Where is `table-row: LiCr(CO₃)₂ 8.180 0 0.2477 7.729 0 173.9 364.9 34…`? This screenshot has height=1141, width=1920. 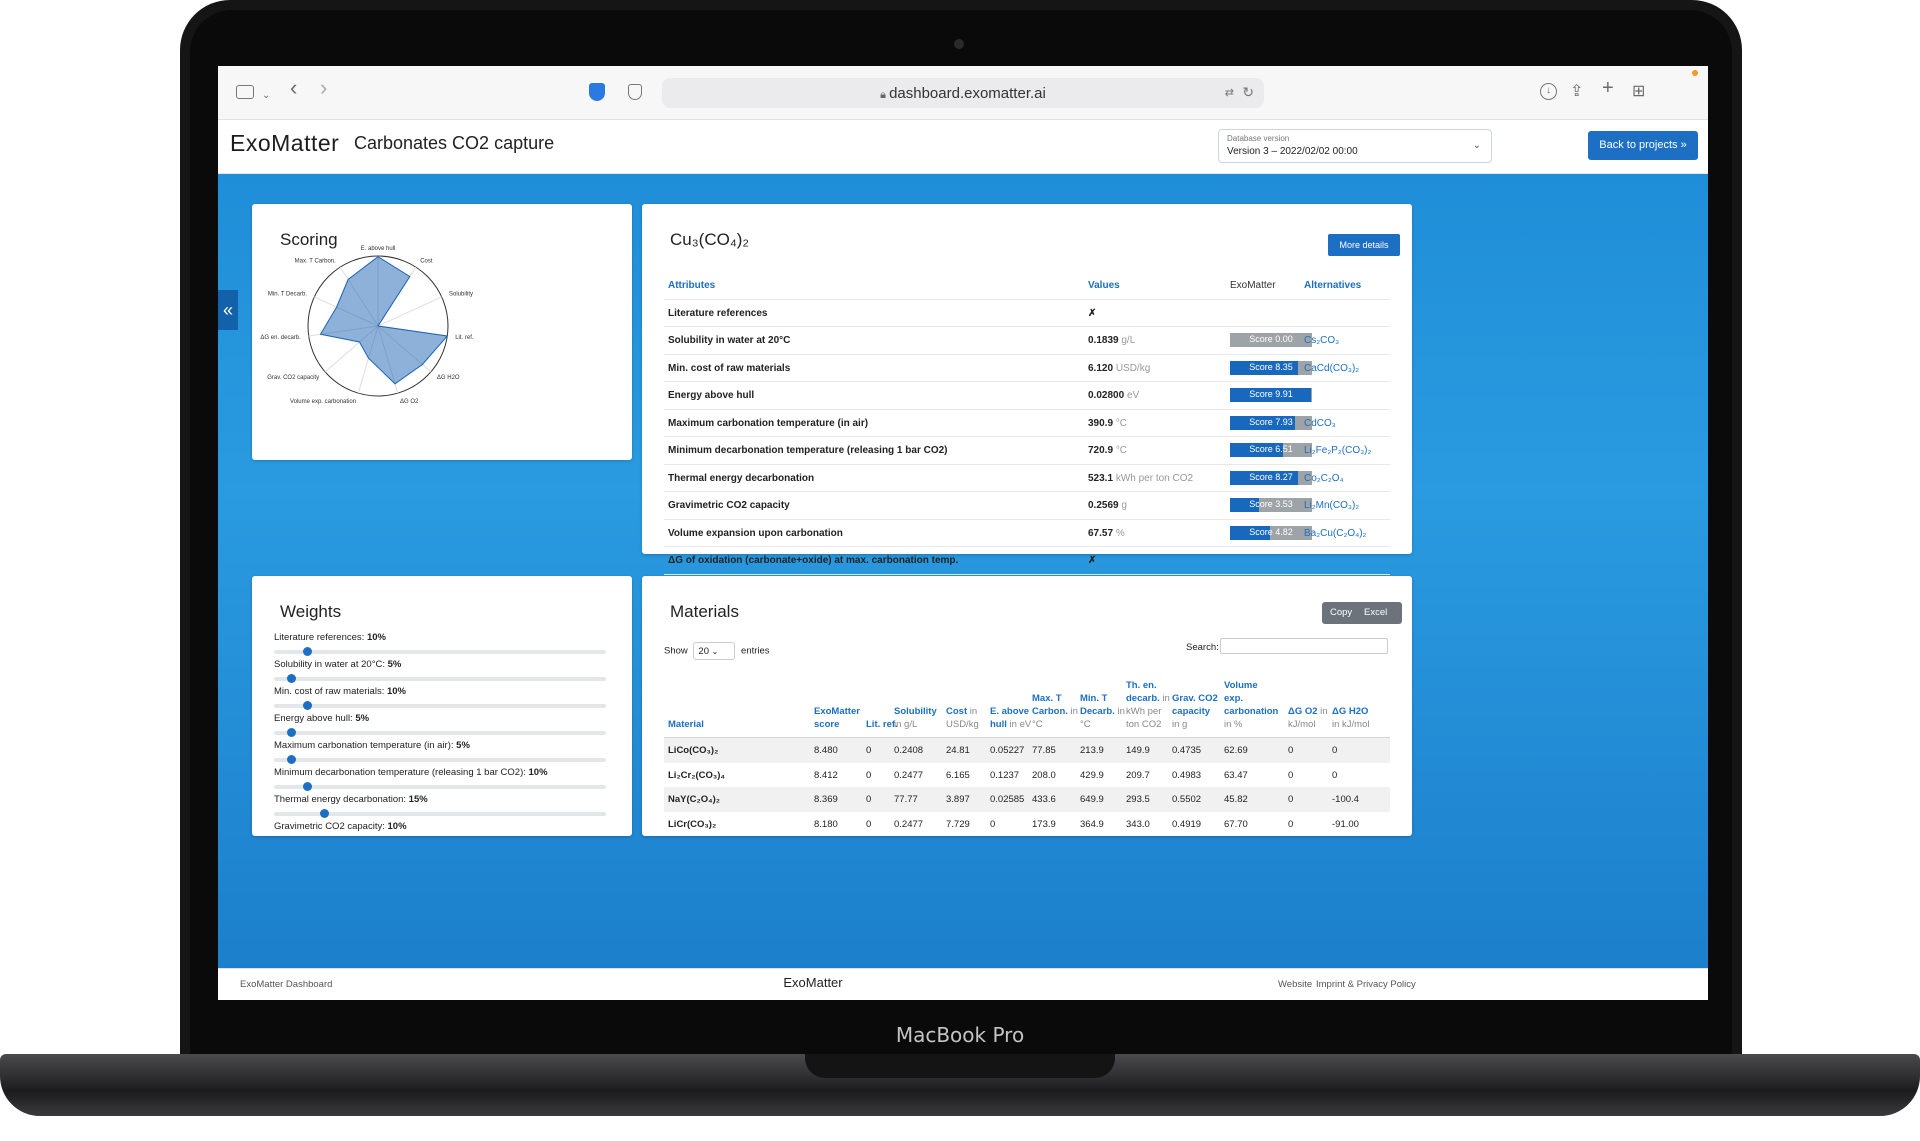 table-row: LiCr(CO₃)₂ 8.180 0 0.2477 7.729 0 173.9 364.9 34… is located at coordinates (1027, 824).